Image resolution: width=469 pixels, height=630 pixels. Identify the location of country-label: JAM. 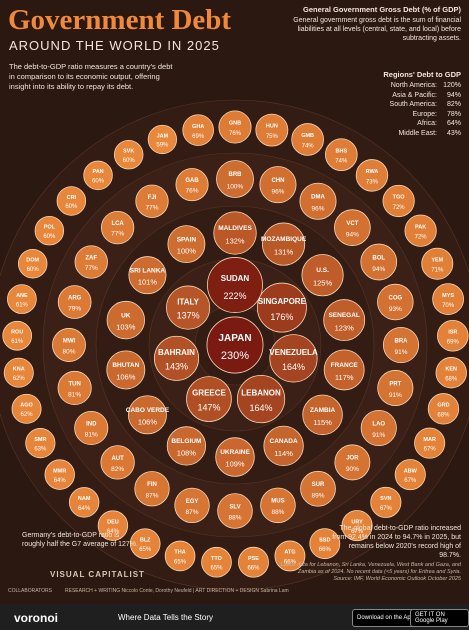
(163, 136).